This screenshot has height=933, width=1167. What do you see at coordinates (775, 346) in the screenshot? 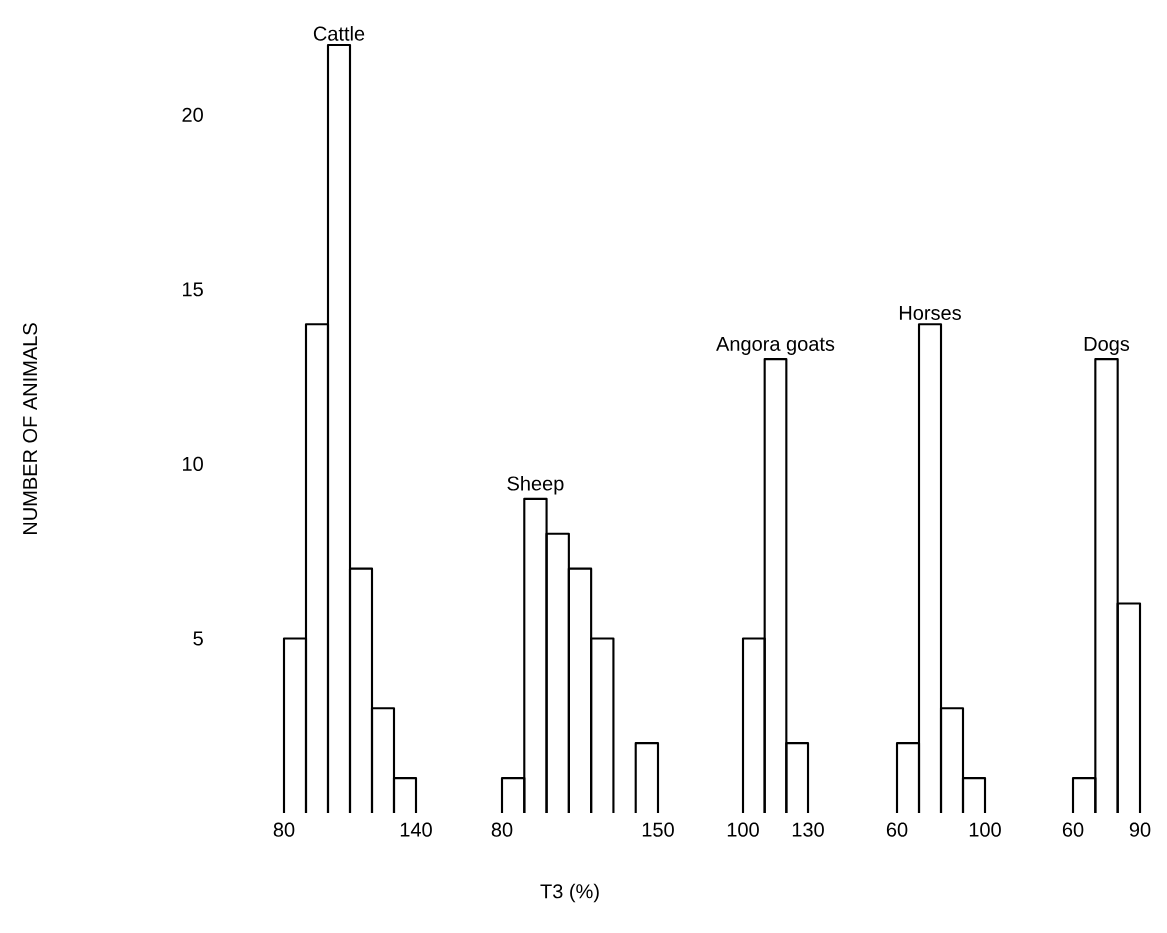
I see `text: Angora goats` at bounding box center [775, 346].